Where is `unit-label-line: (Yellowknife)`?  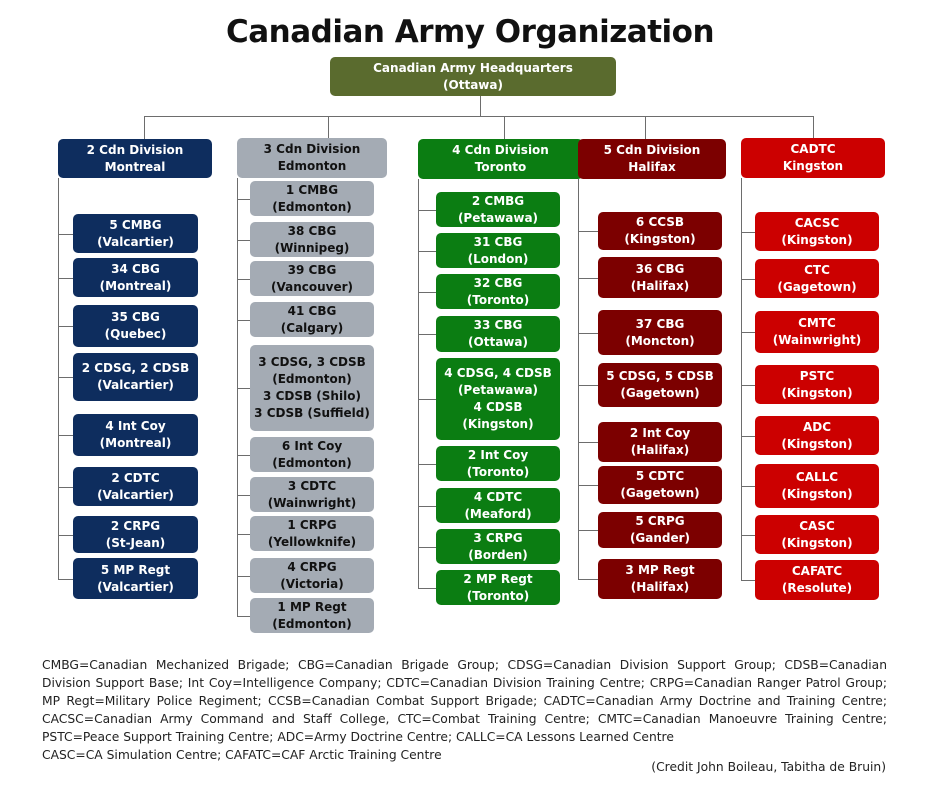
unit-label-line: (Yellowknife) is located at coordinates (312, 541).